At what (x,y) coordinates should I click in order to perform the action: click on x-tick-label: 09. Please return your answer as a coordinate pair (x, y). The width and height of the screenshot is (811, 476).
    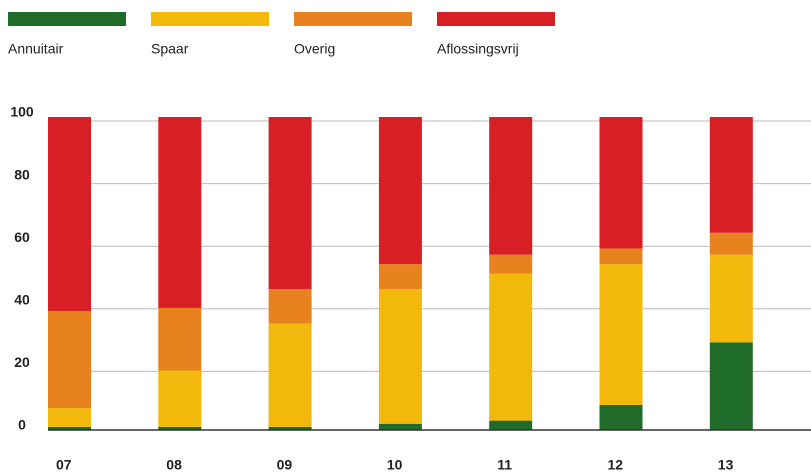
    Looking at the image, I should click on (285, 465).